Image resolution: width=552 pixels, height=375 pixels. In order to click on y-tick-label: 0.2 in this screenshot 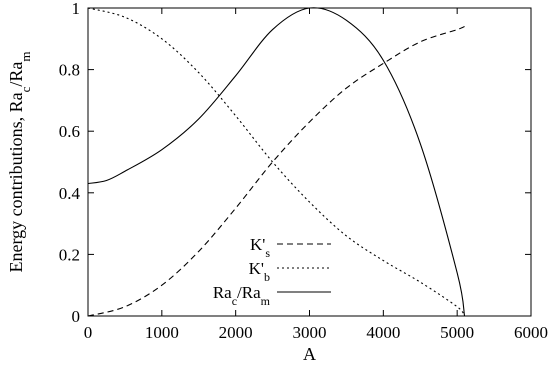, I will do `click(69, 254)`.